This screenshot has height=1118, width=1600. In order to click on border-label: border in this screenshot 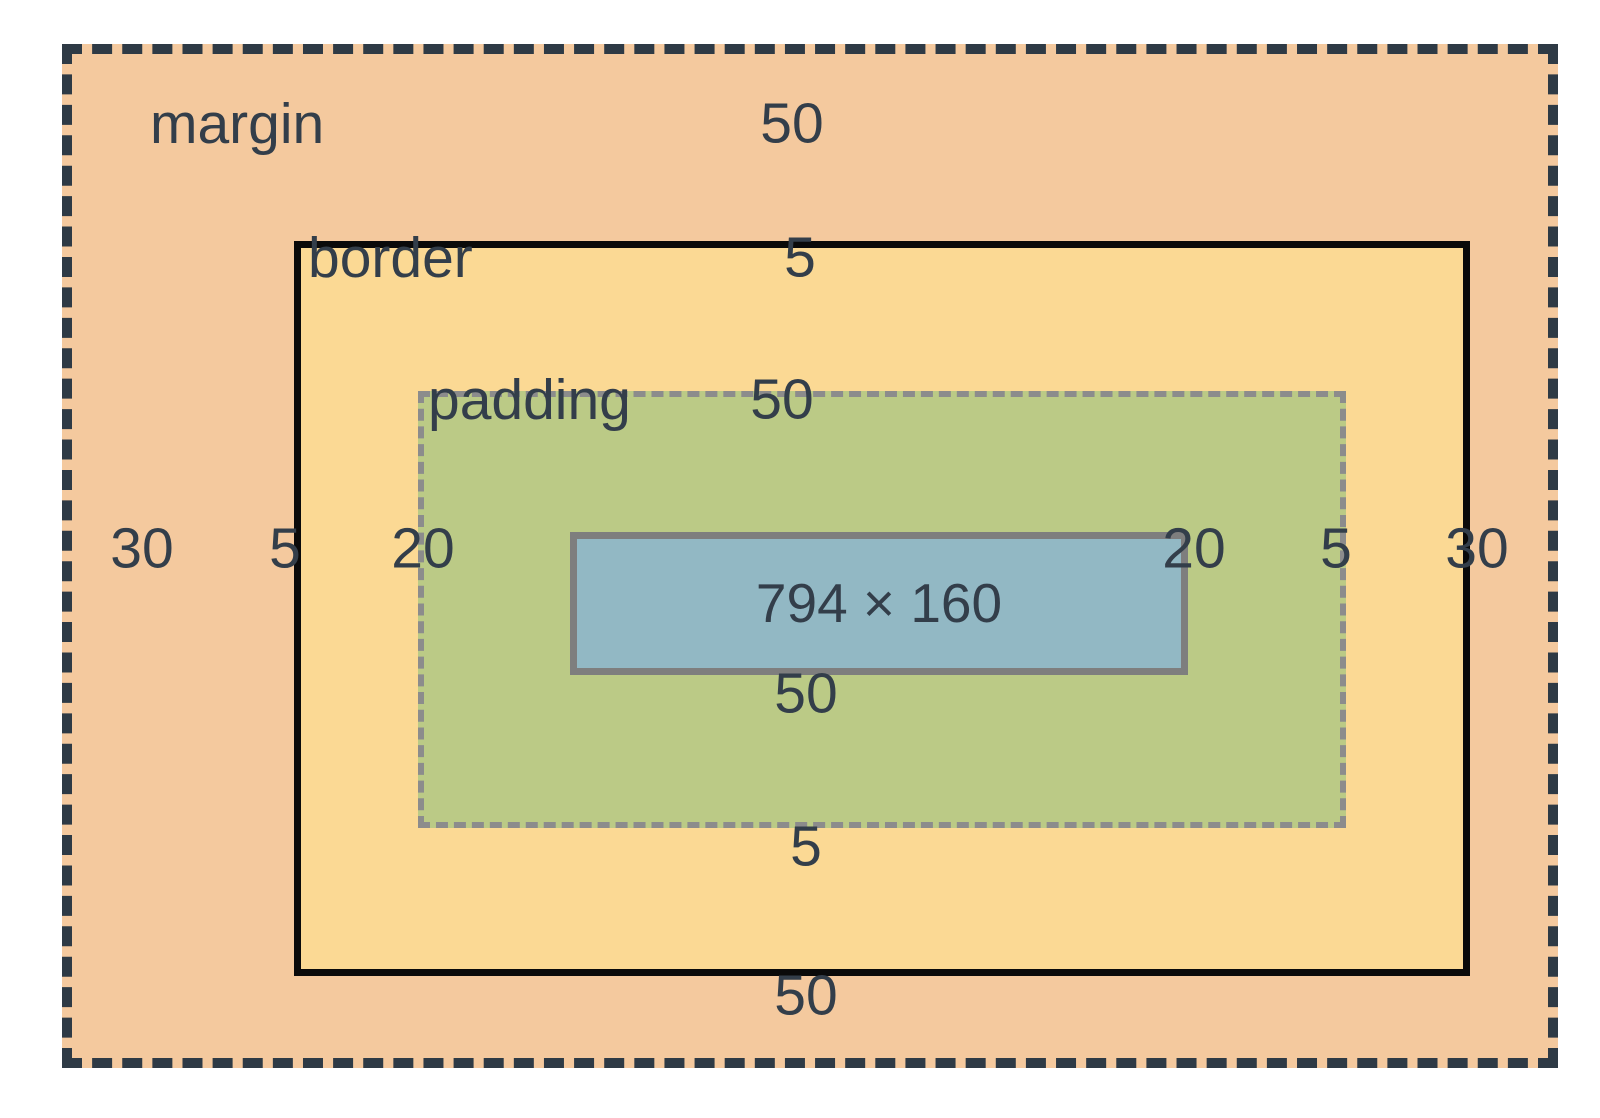, I will do `click(390, 258)`.